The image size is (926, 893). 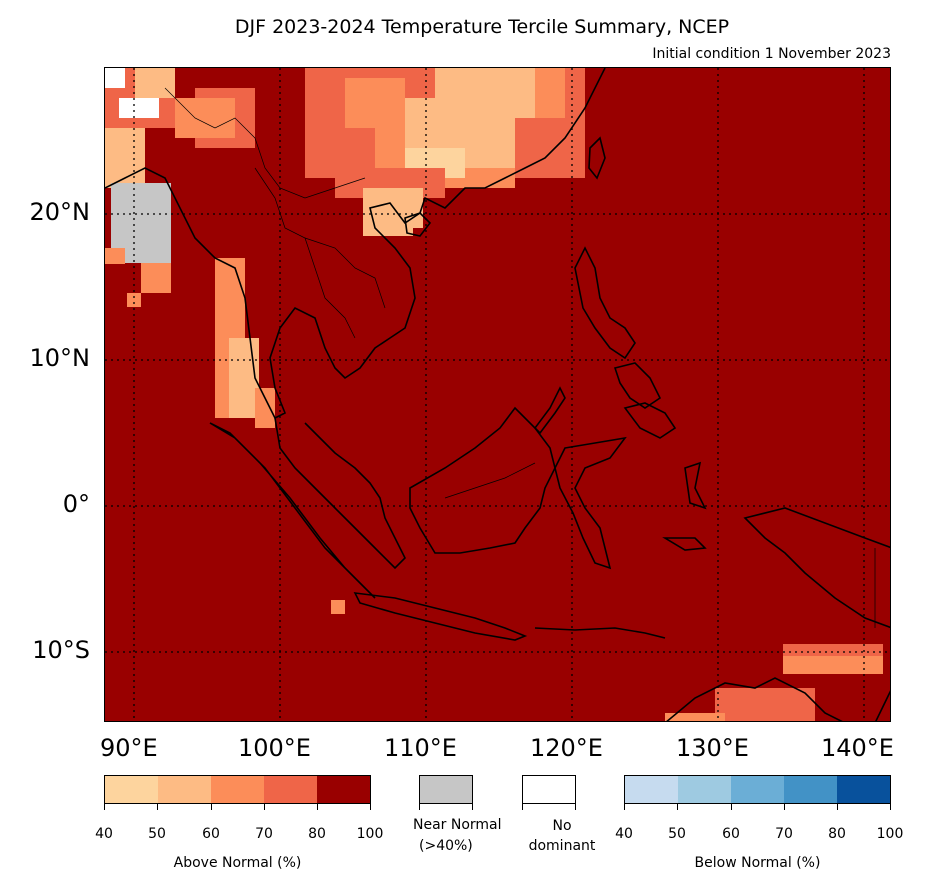 I want to click on below-tick: 80, so click(x=837, y=834).